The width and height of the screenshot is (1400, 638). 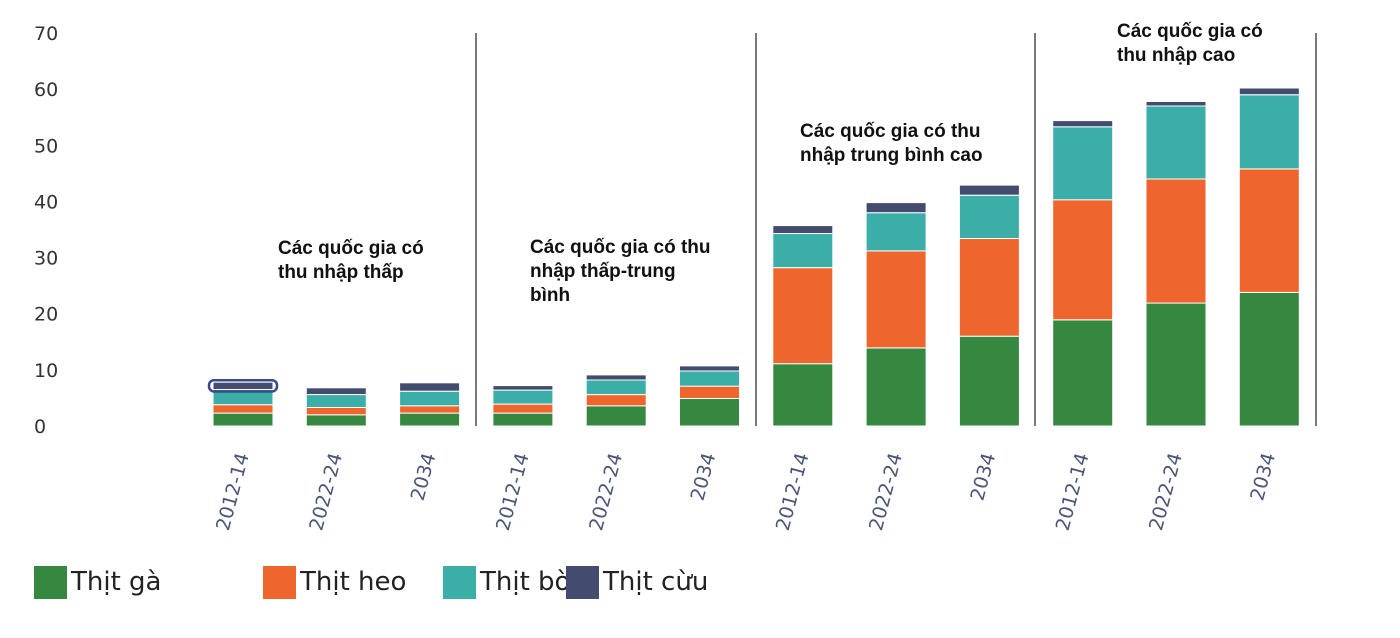 I want to click on x-tick-label-g4-2012-14: 2012-14, so click(x=1073, y=492).